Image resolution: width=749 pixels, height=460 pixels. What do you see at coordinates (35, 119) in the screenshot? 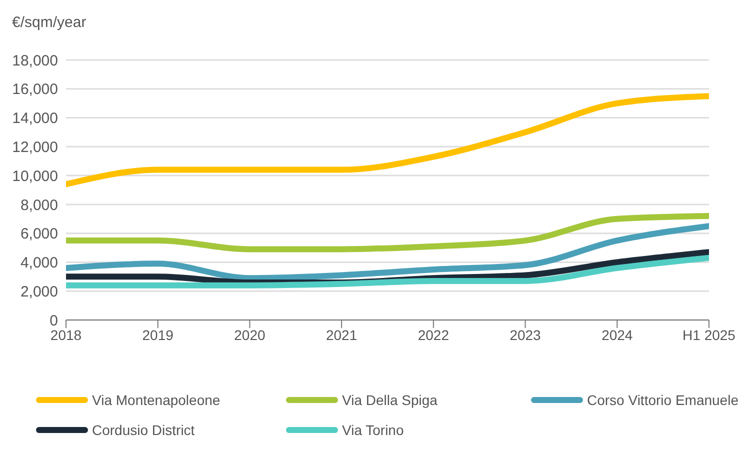
I see `y-tick-label: 14,000` at bounding box center [35, 119].